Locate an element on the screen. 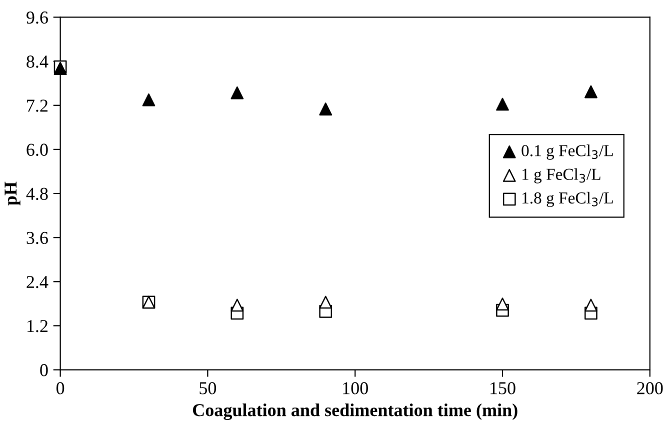  y-tick-label: 1.2 is located at coordinates (38, 326).